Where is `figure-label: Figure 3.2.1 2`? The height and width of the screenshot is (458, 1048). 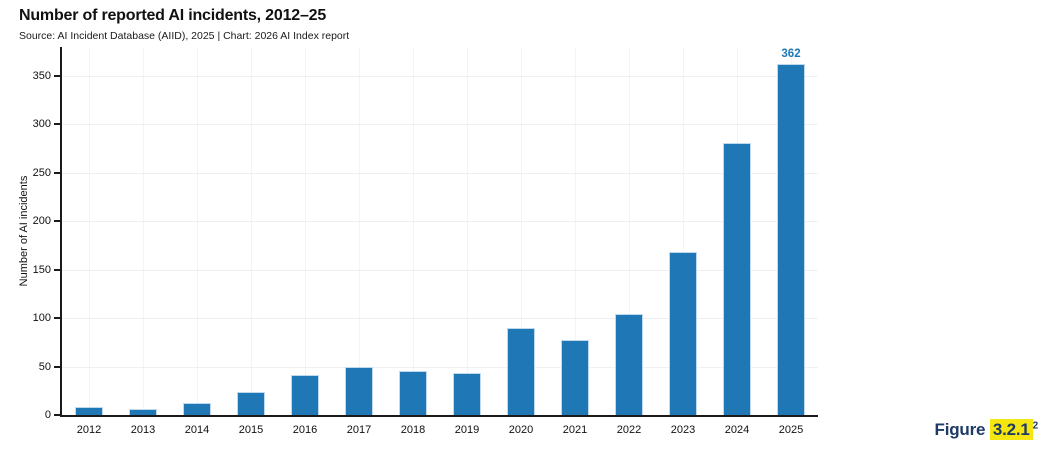 figure-label: Figure 3.2.1 2 is located at coordinates (986, 429).